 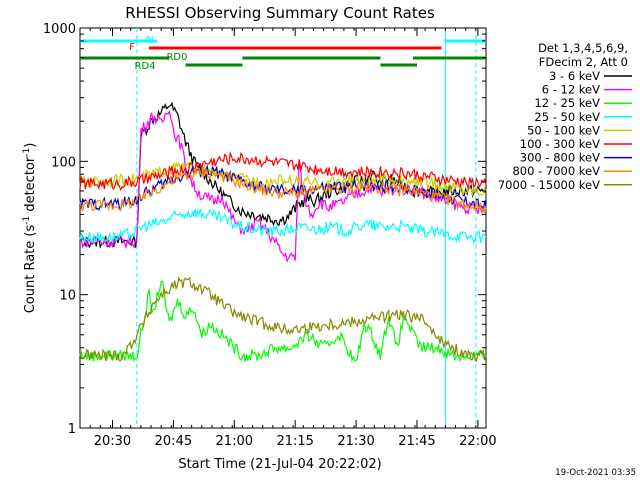 I want to click on chart-title: RHESSI Observing Summary Count Rates, so click(x=280, y=13).